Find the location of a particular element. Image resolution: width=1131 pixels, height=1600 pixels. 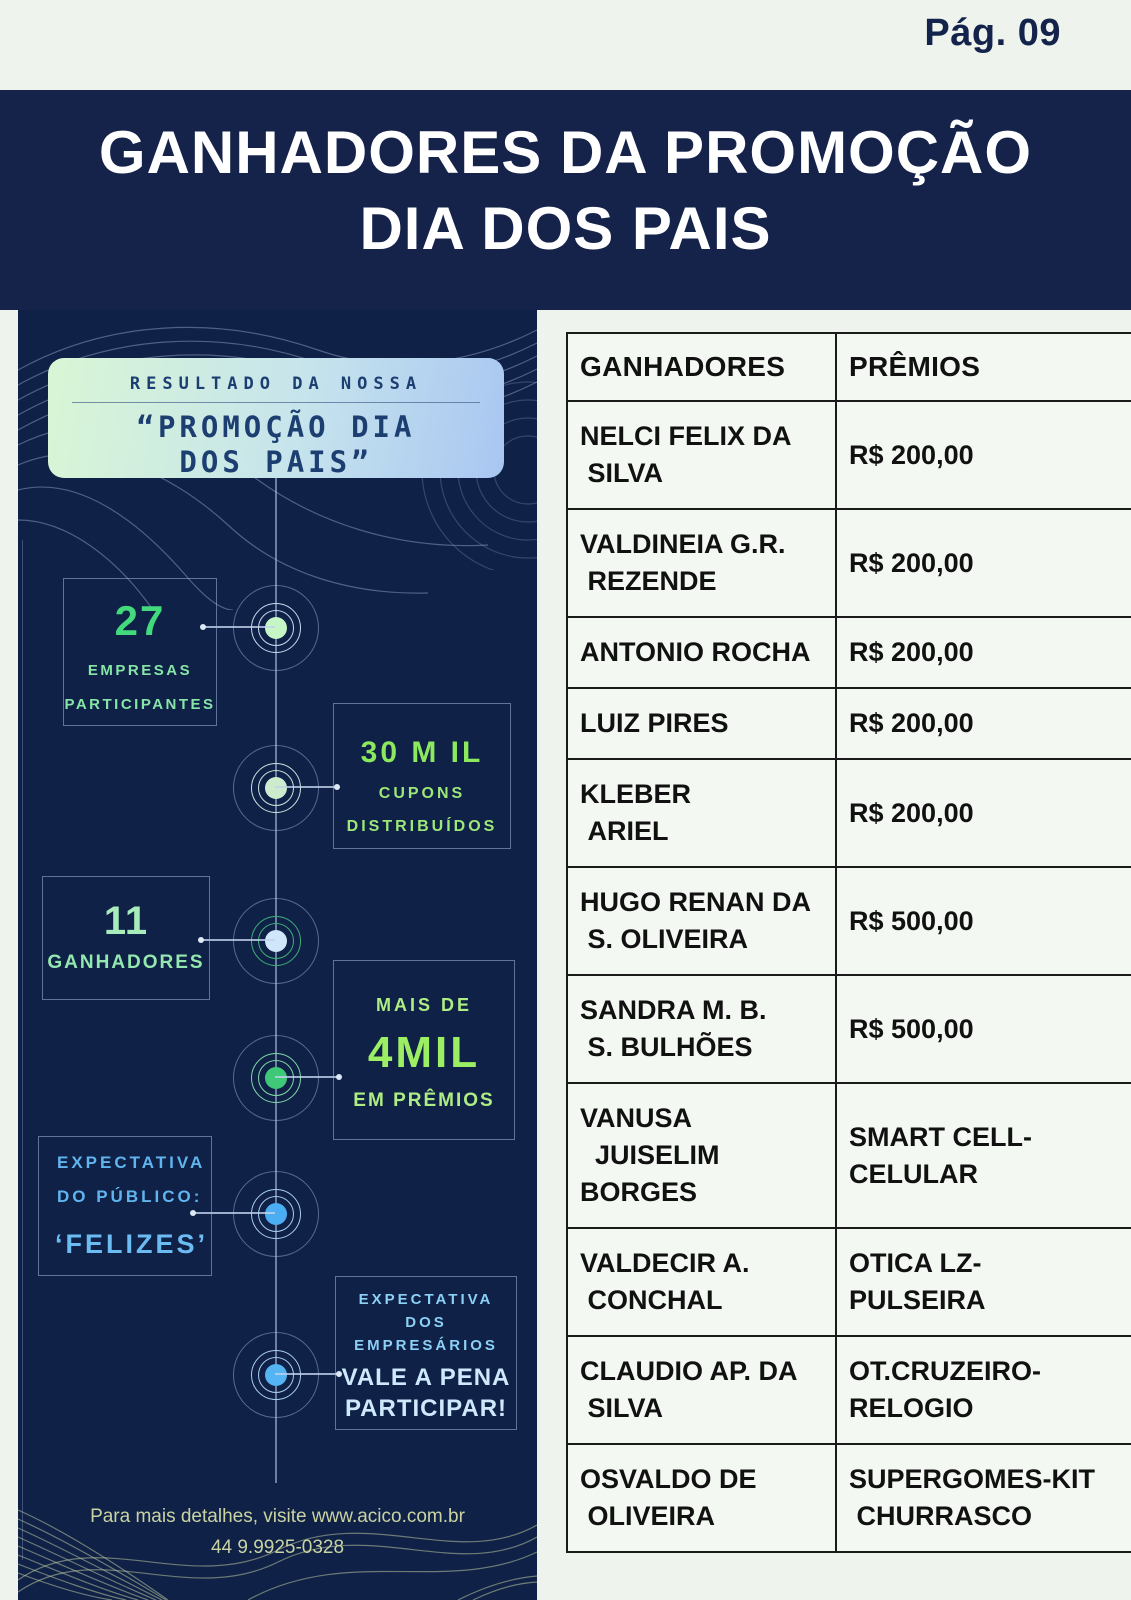

prize-value: SMART CELL- CELULAR is located at coordinates (983, 1155).